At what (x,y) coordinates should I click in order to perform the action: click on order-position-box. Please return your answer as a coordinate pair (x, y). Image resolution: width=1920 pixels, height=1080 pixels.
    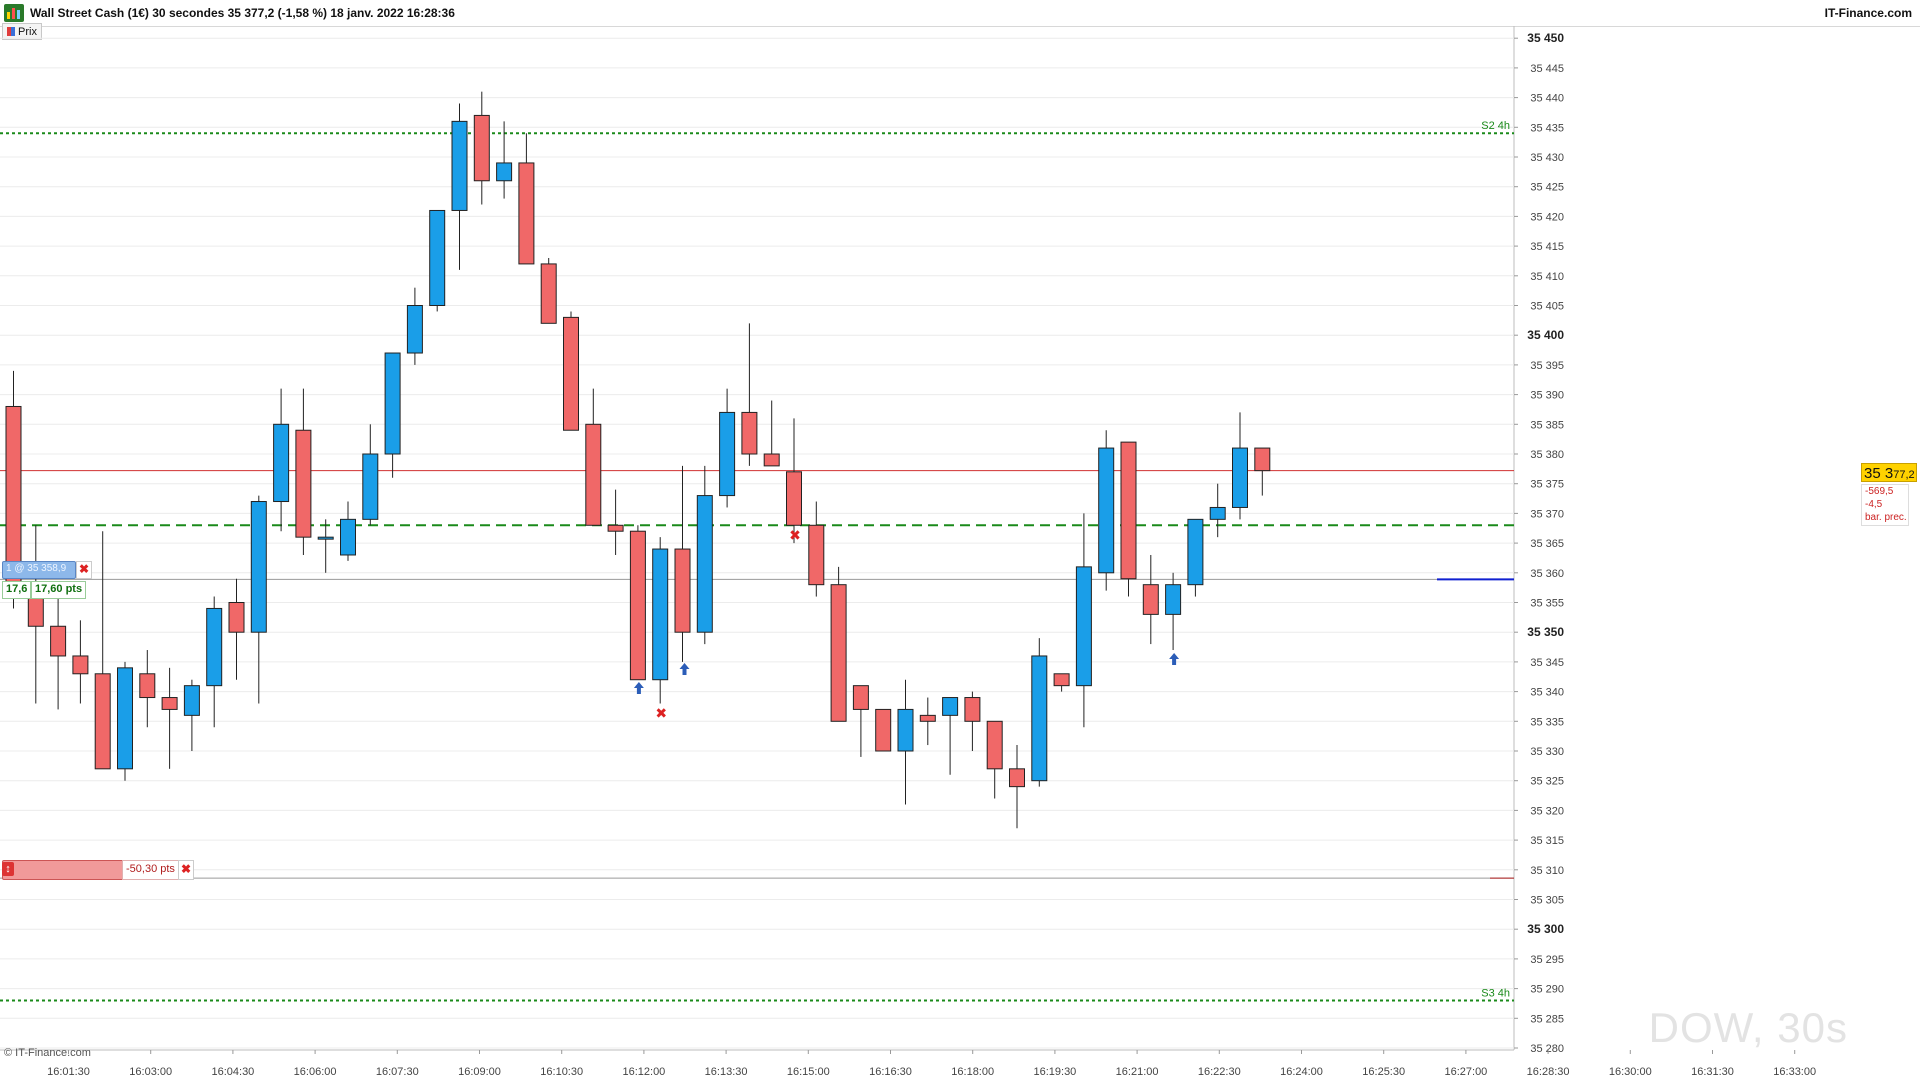
    Looking at the image, I should click on (39, 570).